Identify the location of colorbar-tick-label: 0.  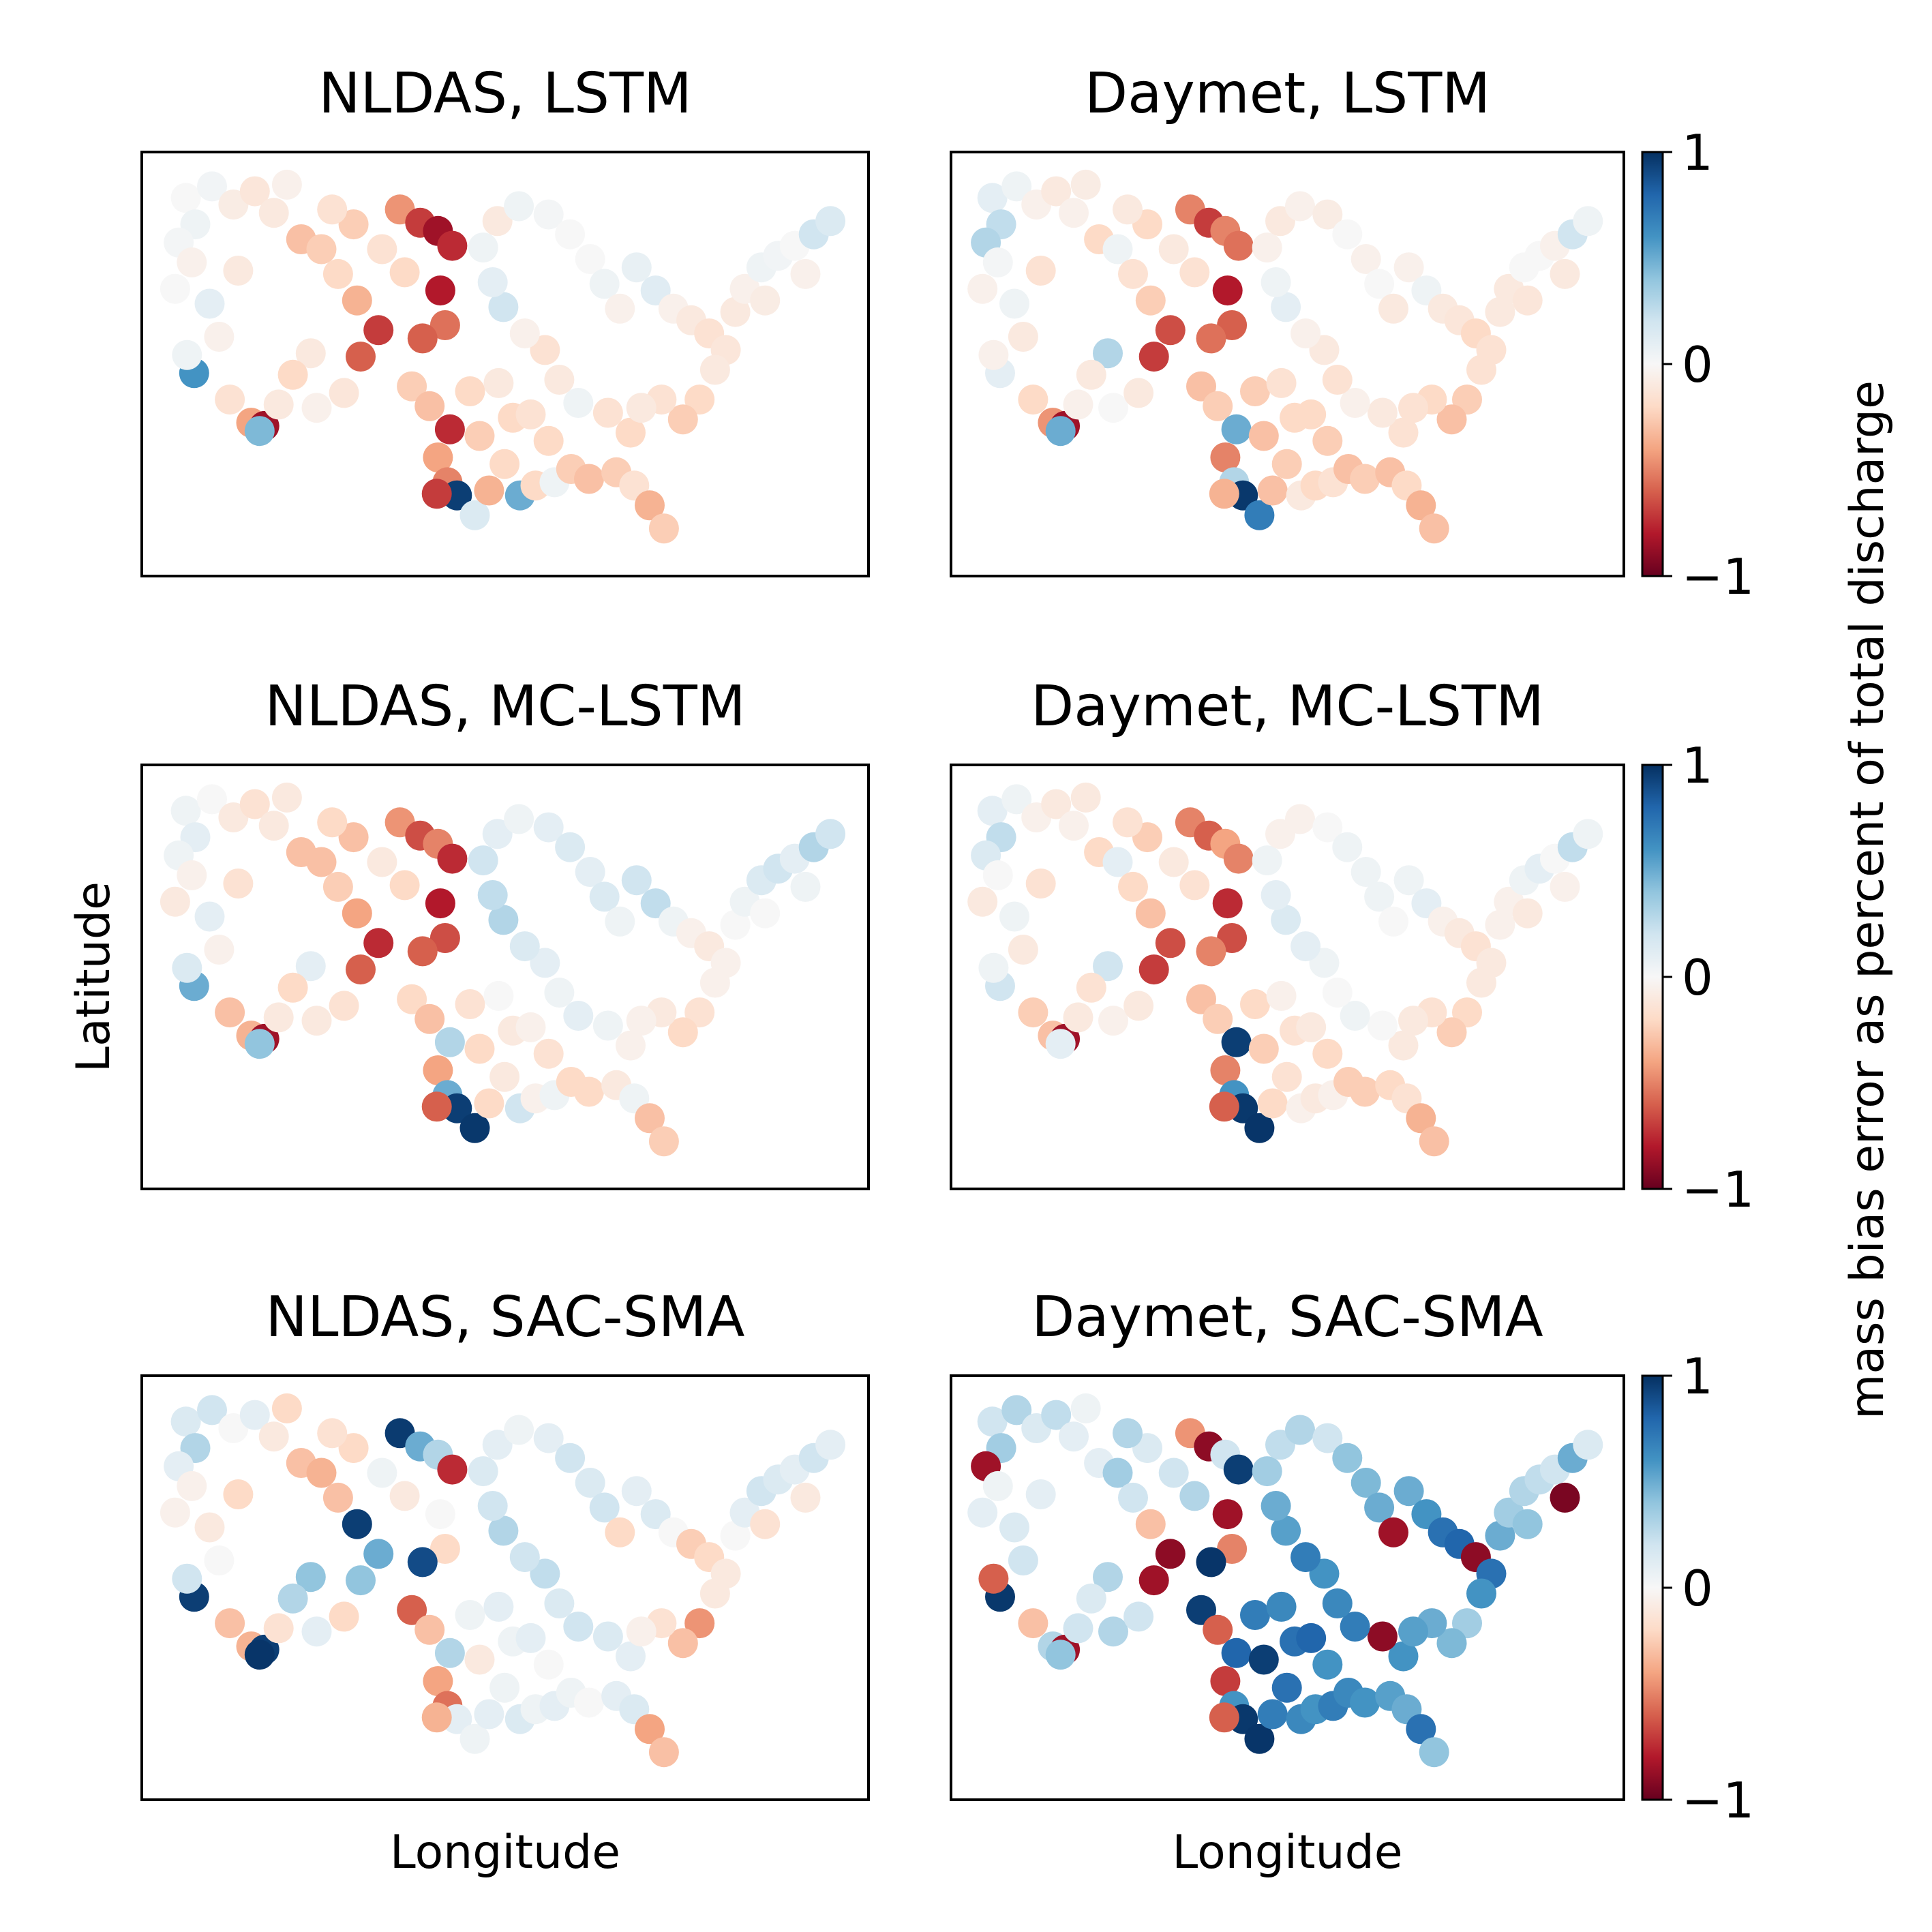
(1697, 978).